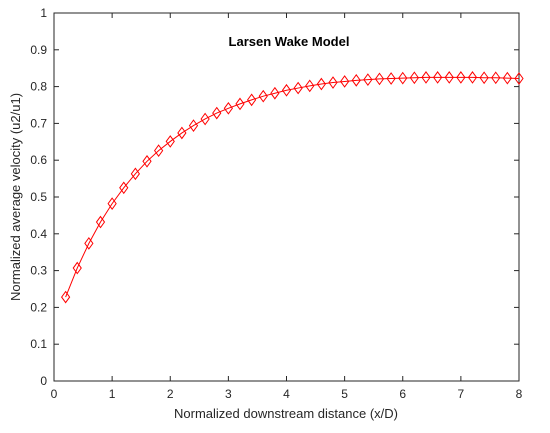  What do you see at coordinates (38, 160) in the screenshot?
I see `y-tick-label: 0.6` at bounding box center [38, 160].